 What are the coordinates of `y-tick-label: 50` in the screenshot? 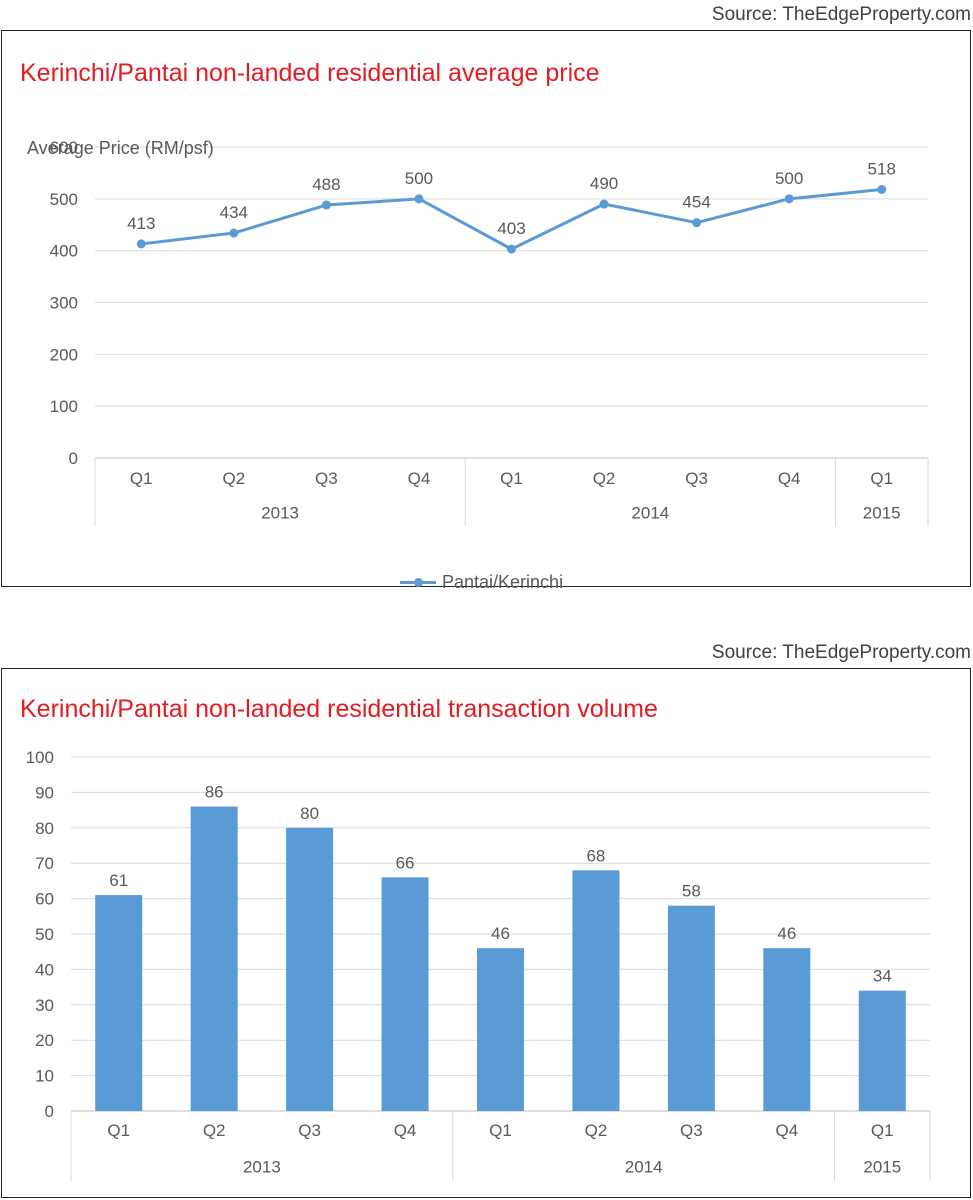 It's located at (44, 934).